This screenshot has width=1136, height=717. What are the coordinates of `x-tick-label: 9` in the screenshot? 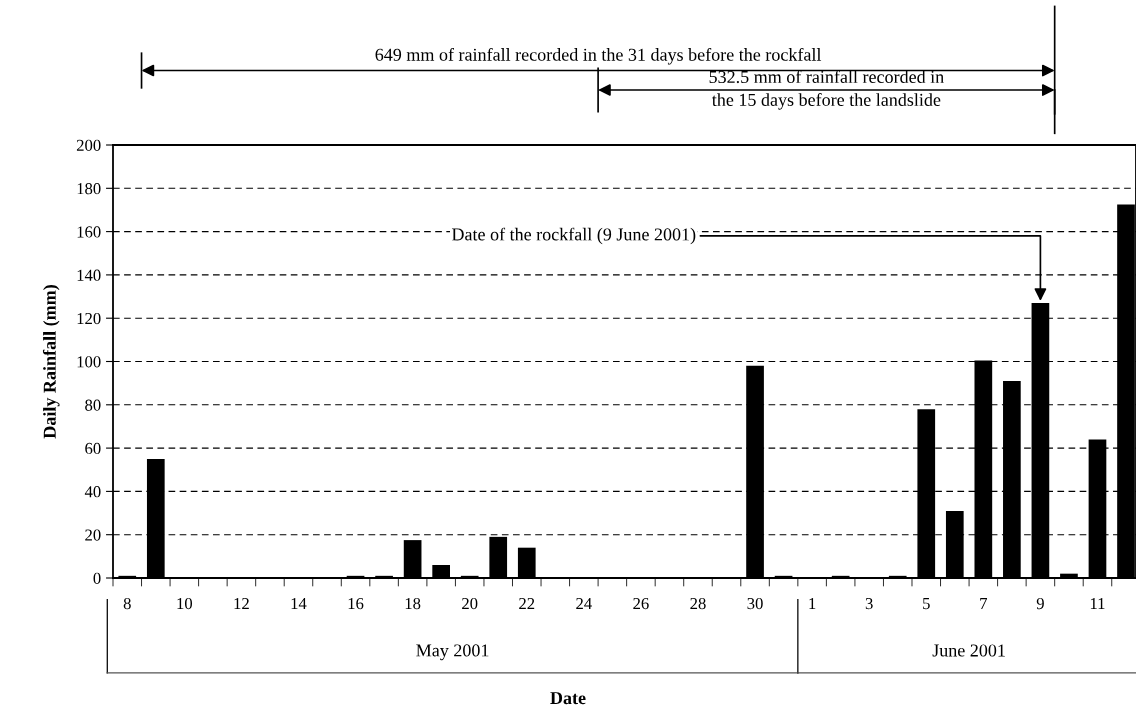 It's located at (1040, 603).